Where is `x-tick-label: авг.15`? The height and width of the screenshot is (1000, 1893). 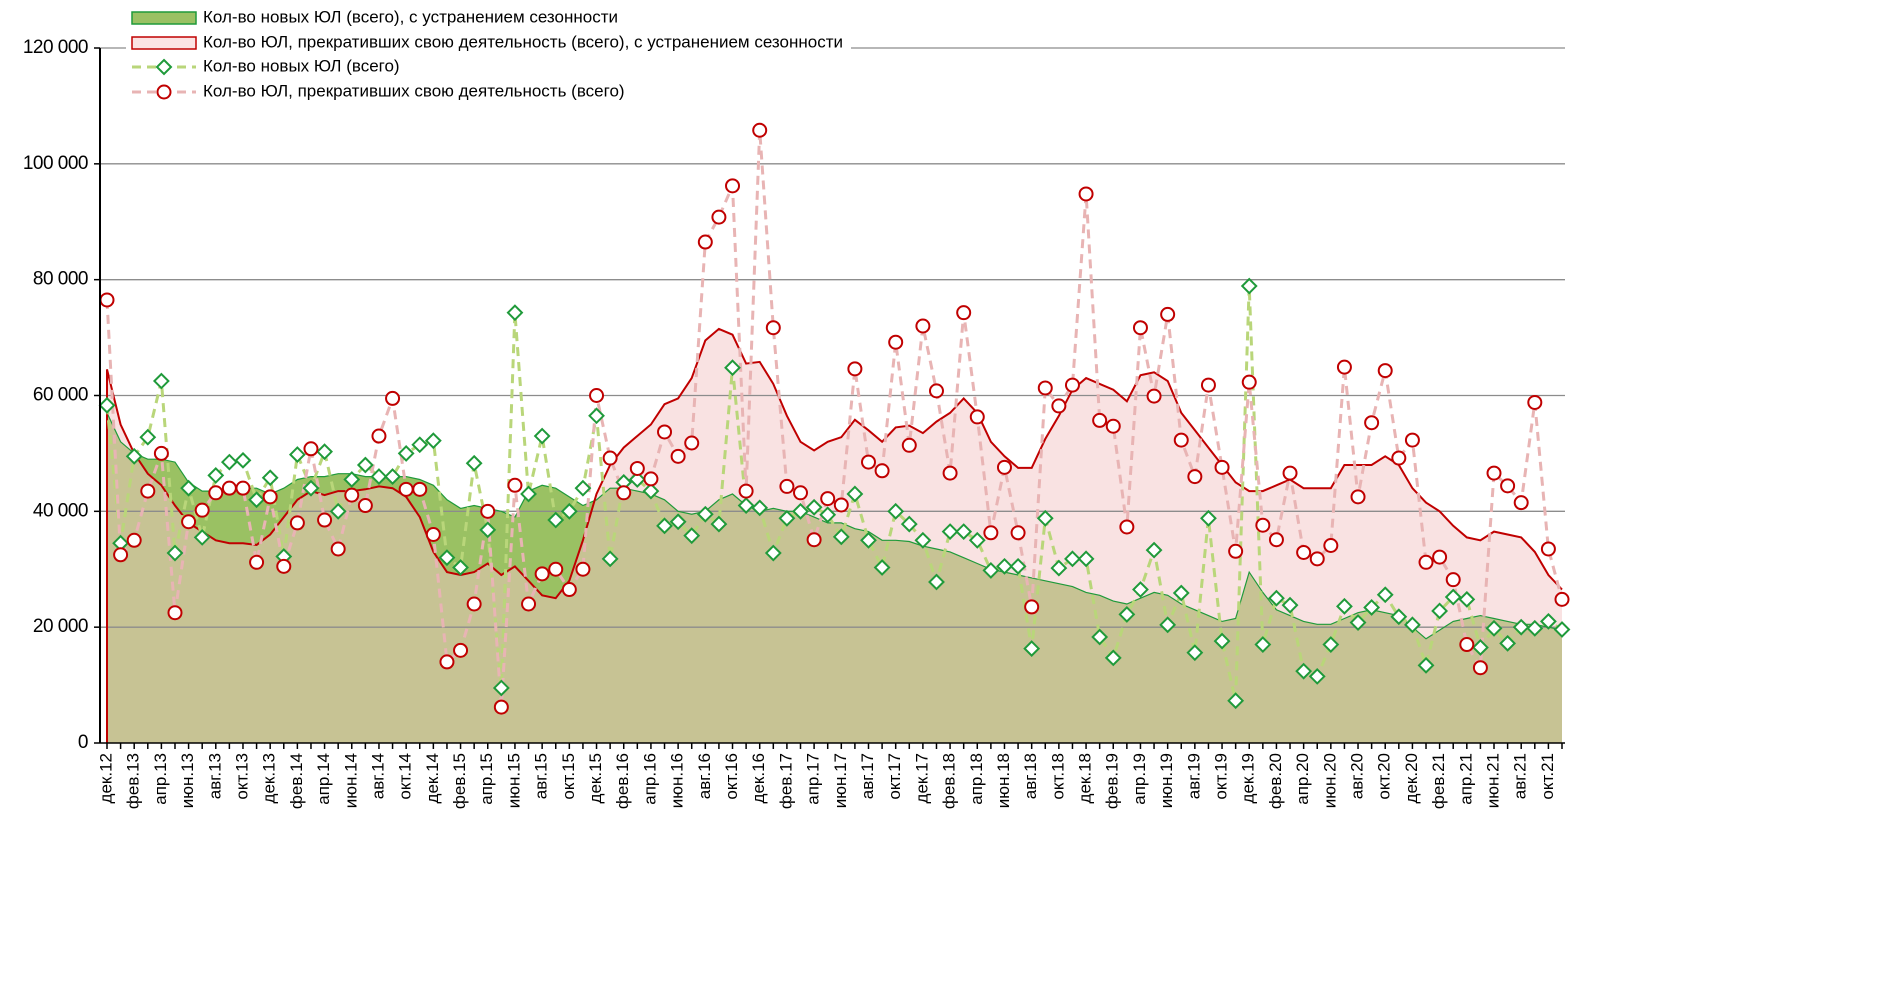
x-tick-label: авг.15 is located at coordinates (541, 776).